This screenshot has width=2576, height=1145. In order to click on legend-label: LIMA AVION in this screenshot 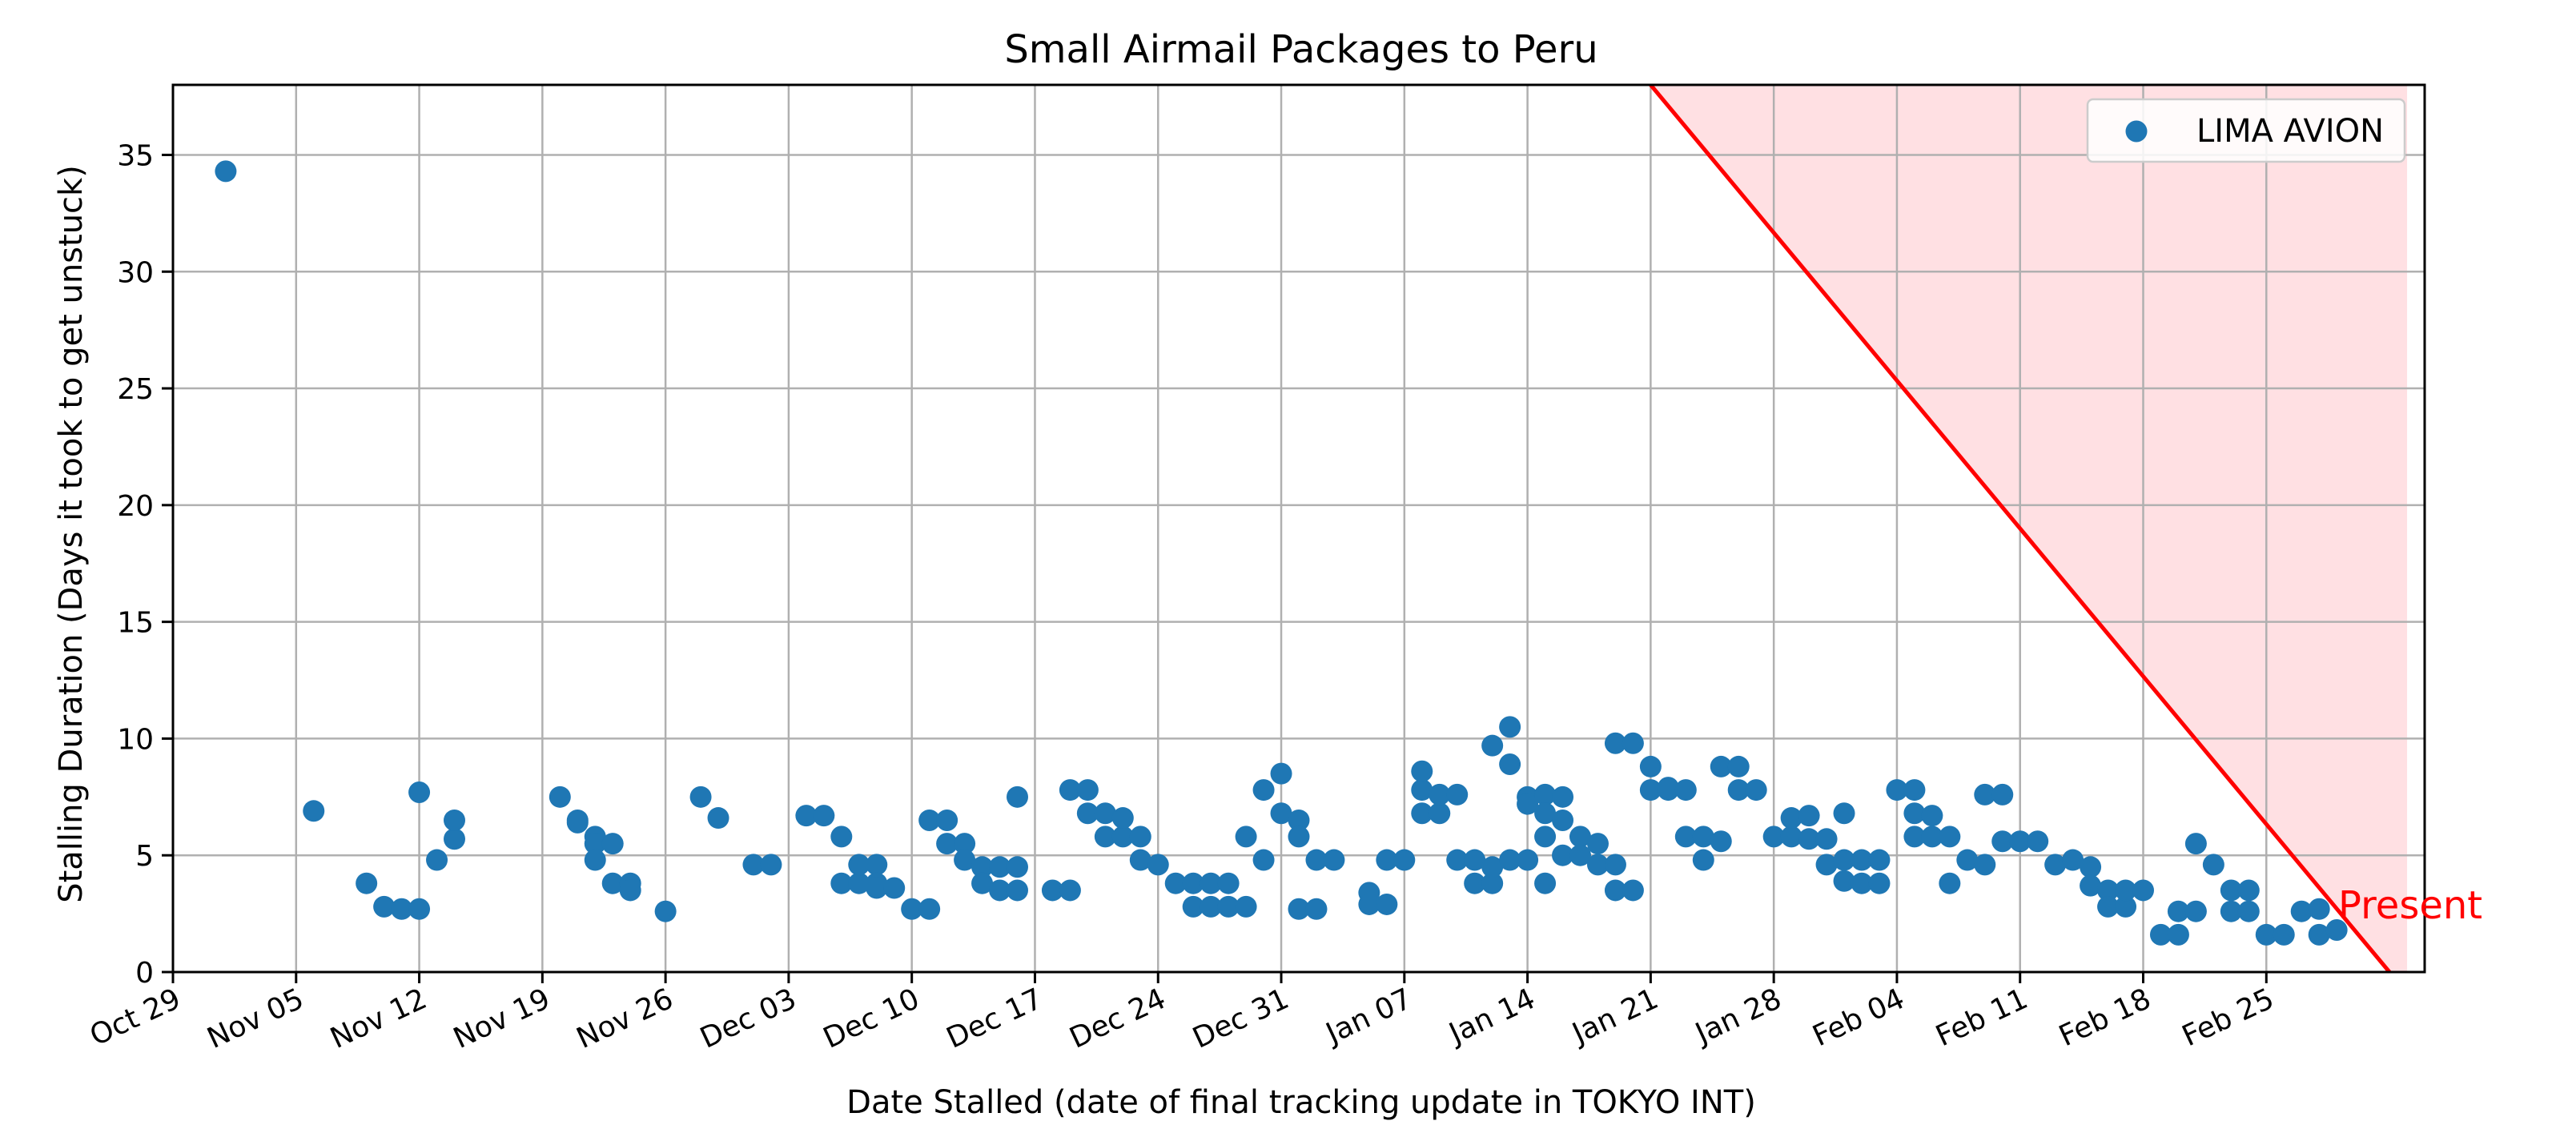, I will do `click(2290, 131)`.